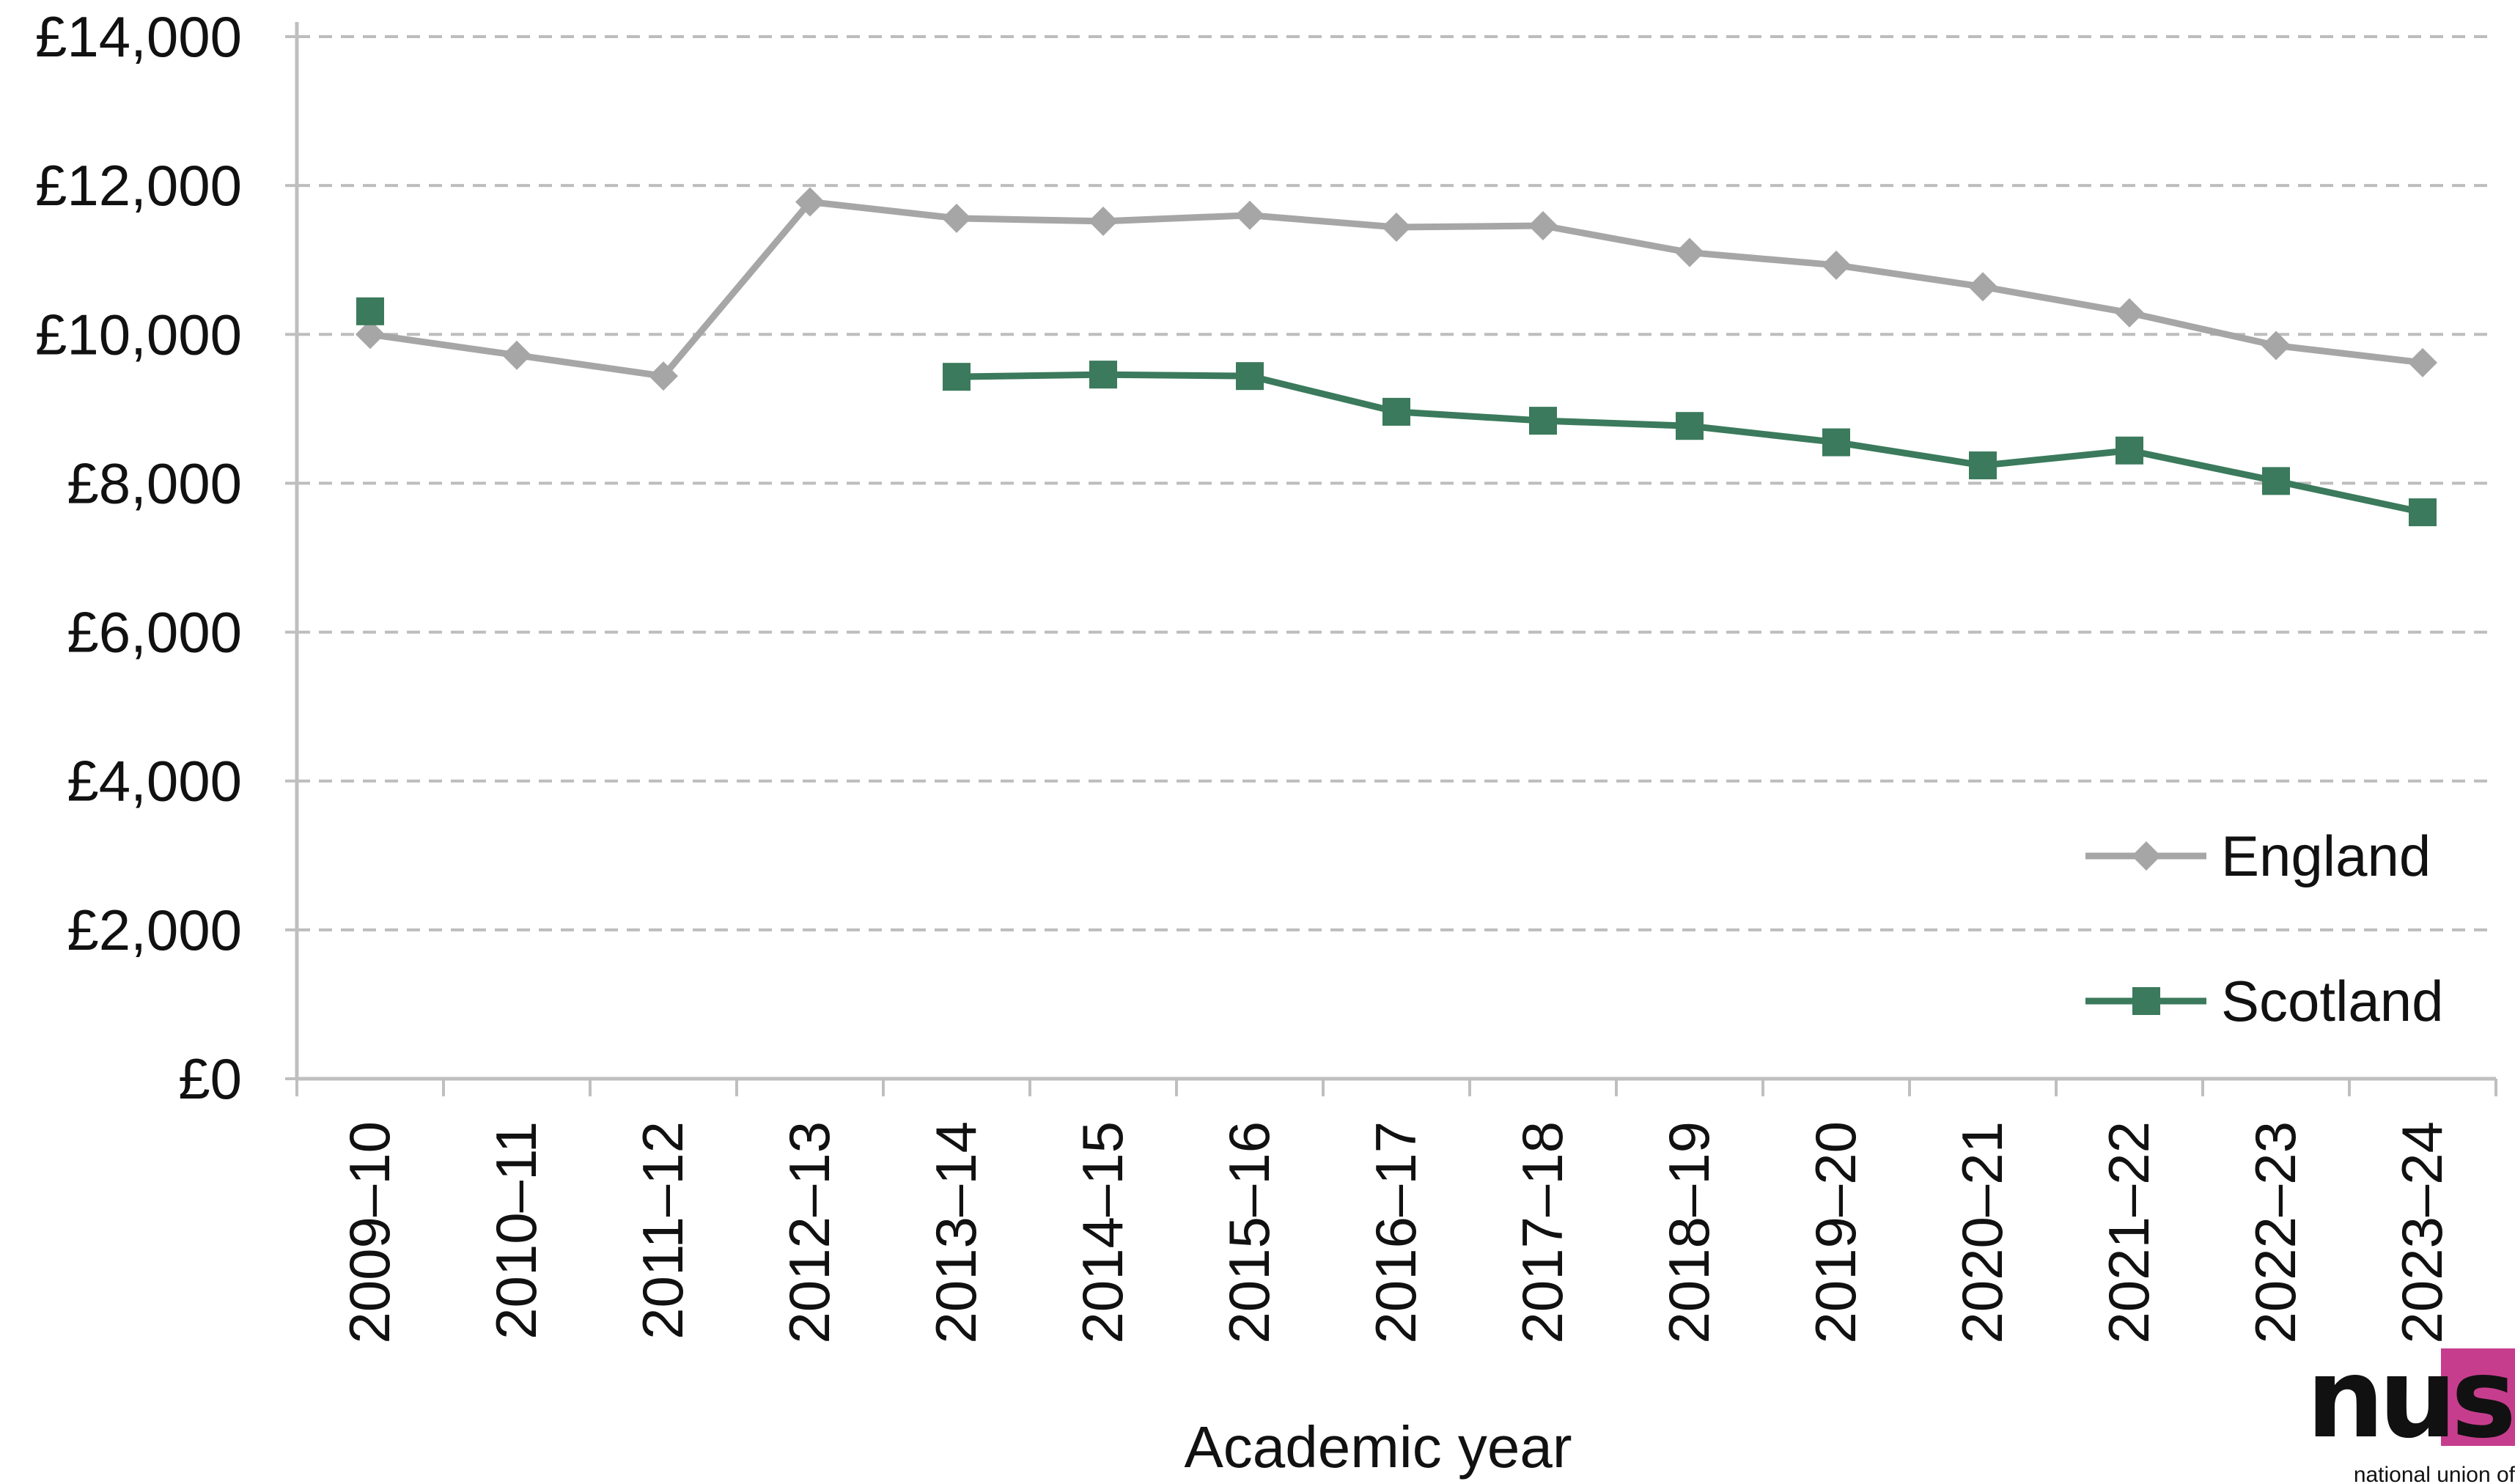  Describe the element at coordinates (2478, 1397) in the screenshot. I see `logo-accent-block` at that location.